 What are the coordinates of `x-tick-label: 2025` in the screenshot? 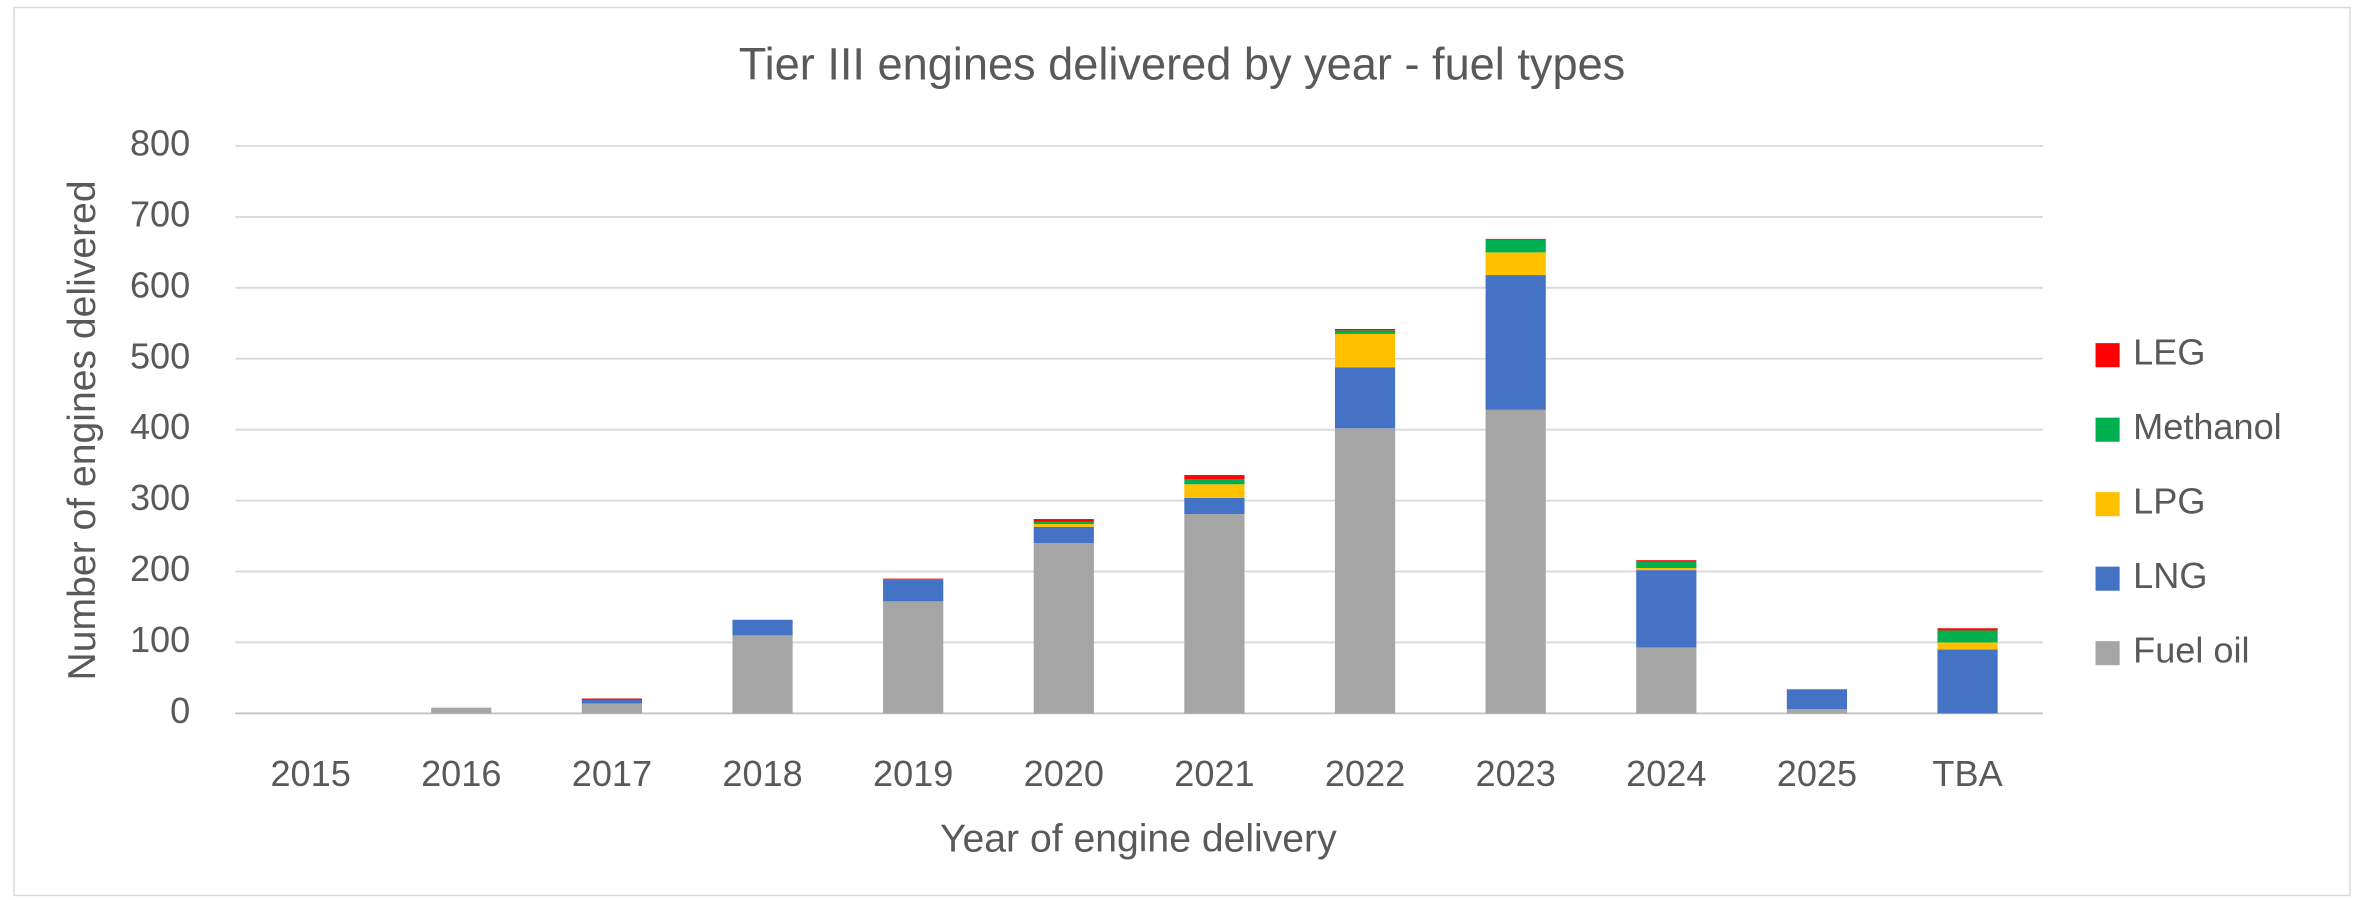 It's located at (1817, 773).